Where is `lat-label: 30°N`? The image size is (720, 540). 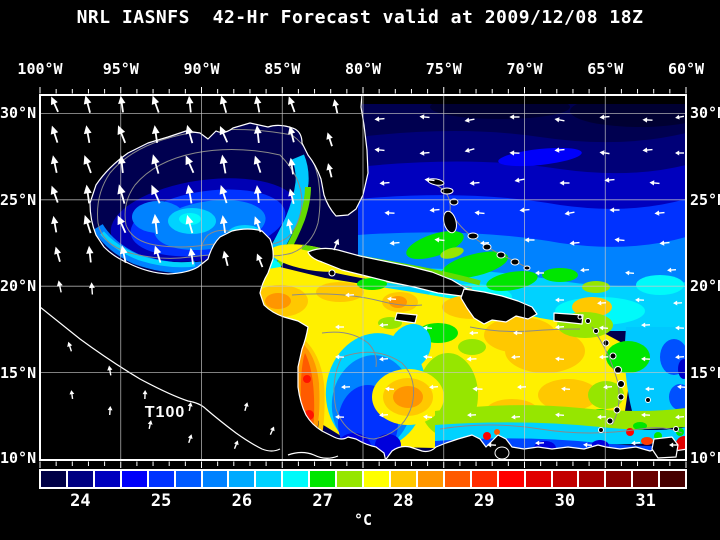
lat-label: 30°N is located at coordinates (705, 113).